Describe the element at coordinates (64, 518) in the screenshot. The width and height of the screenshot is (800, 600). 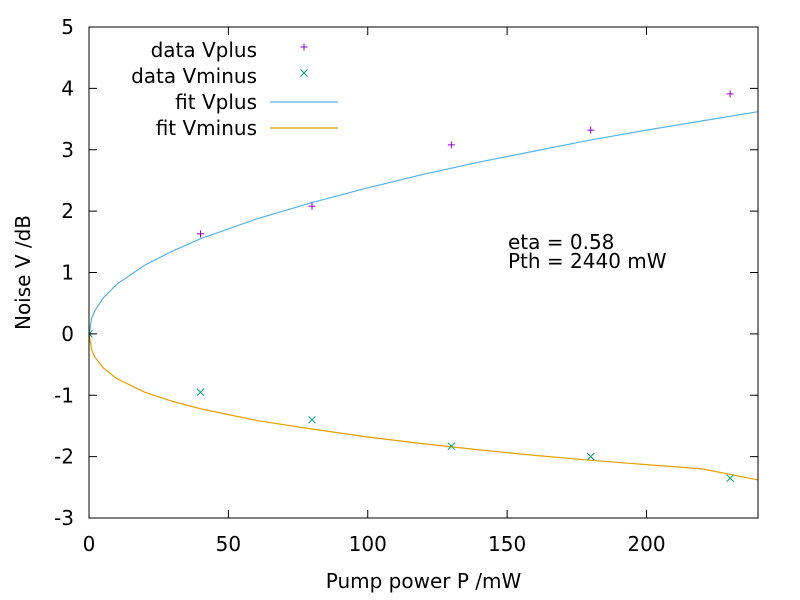
I see `y-tick-label: -3` at that location.